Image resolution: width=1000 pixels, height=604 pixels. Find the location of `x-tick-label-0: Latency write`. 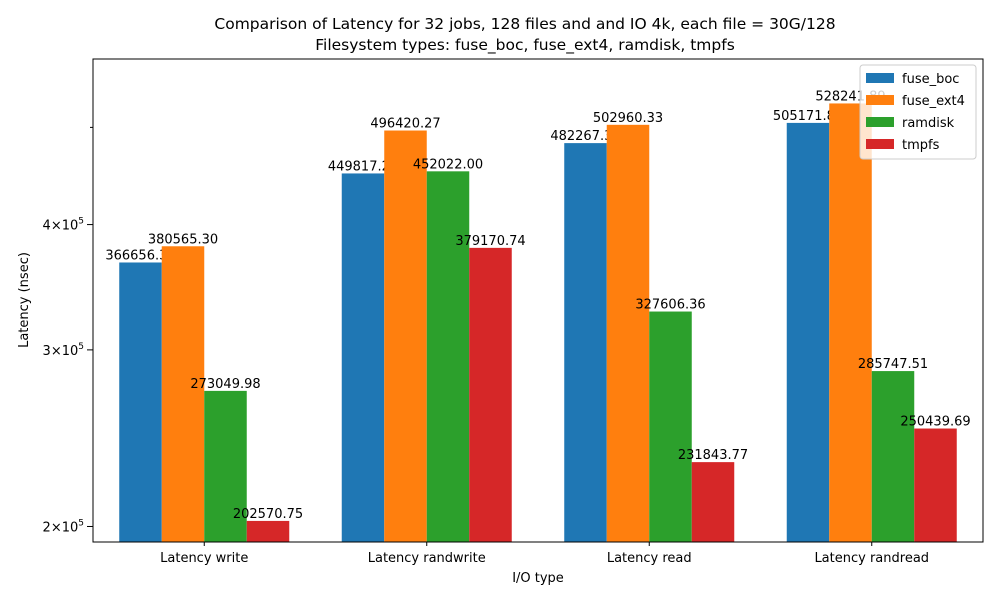

x-tick-label-0: Latency write is located at coordinates (204, 558).